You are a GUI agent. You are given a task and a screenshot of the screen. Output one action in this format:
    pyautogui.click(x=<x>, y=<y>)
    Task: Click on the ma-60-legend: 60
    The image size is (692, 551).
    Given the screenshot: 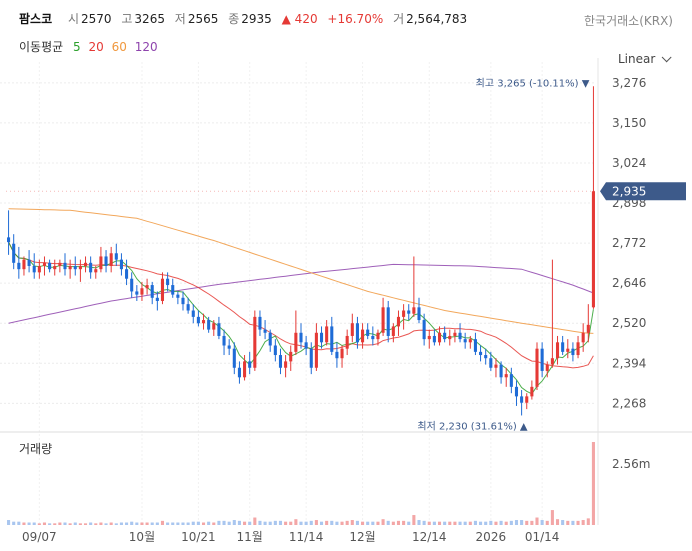 What is the action you would take?
    pyautogui.click(x=119, y=47)
    